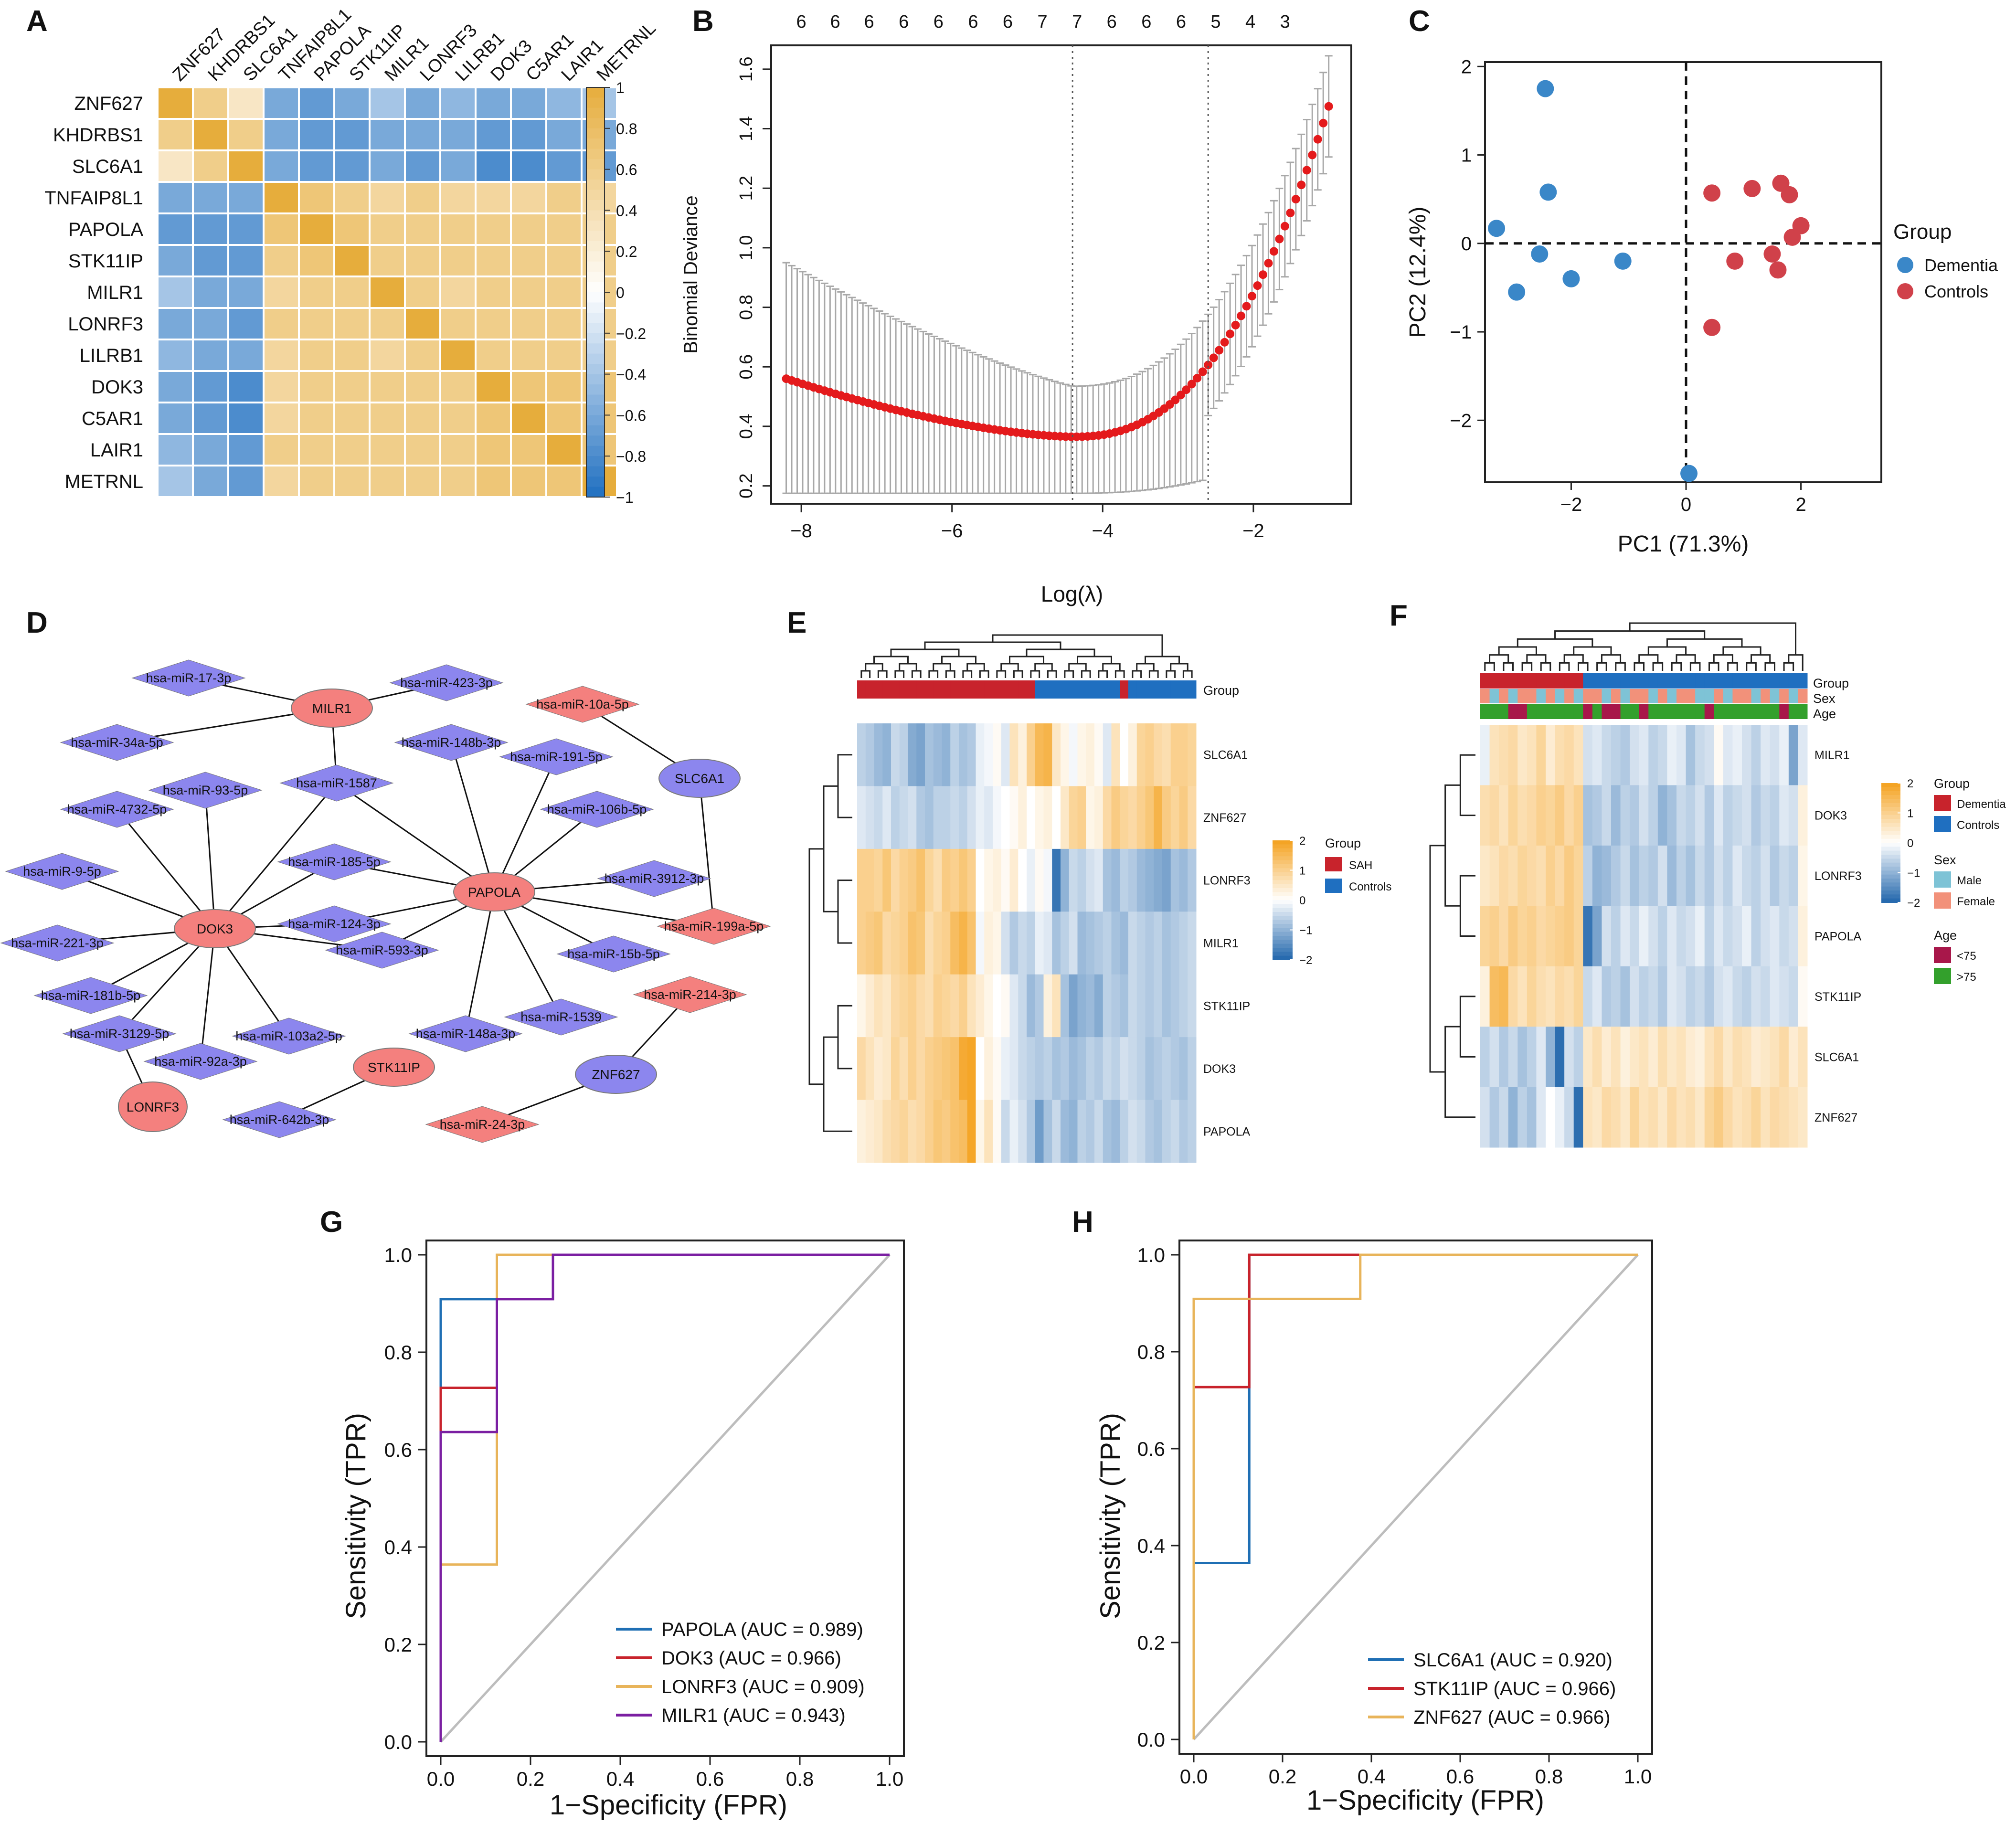  Describe the element at coordinates (626, 170) in the screenshot. I see `a-colorbar-tick-label: 0.6` at that location.